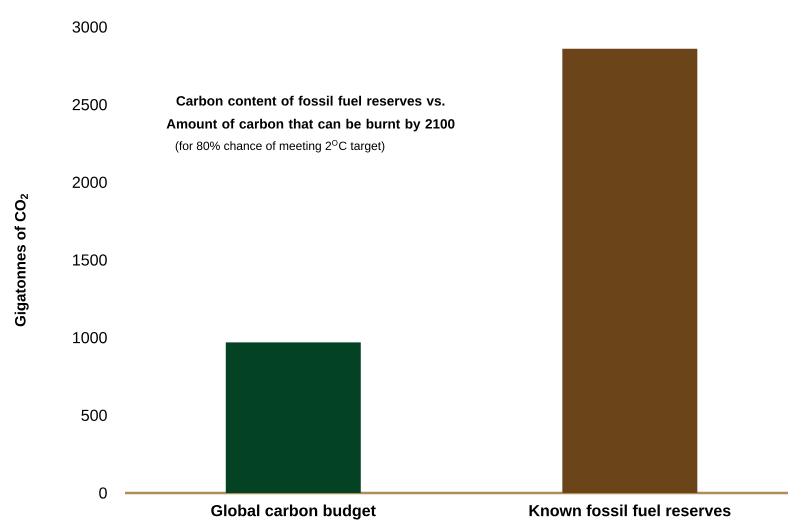 This screenshot has height=526, width=788. Describe the element at coordinates (89, 27) in the screenshot. I see `y-tick-label: 3000` at that location.